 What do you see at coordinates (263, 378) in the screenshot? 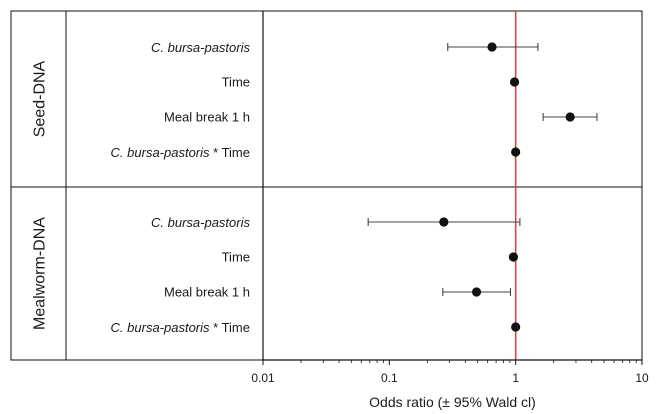
I see `x-tick-label: 0.01` at bounding box center [263, 378].